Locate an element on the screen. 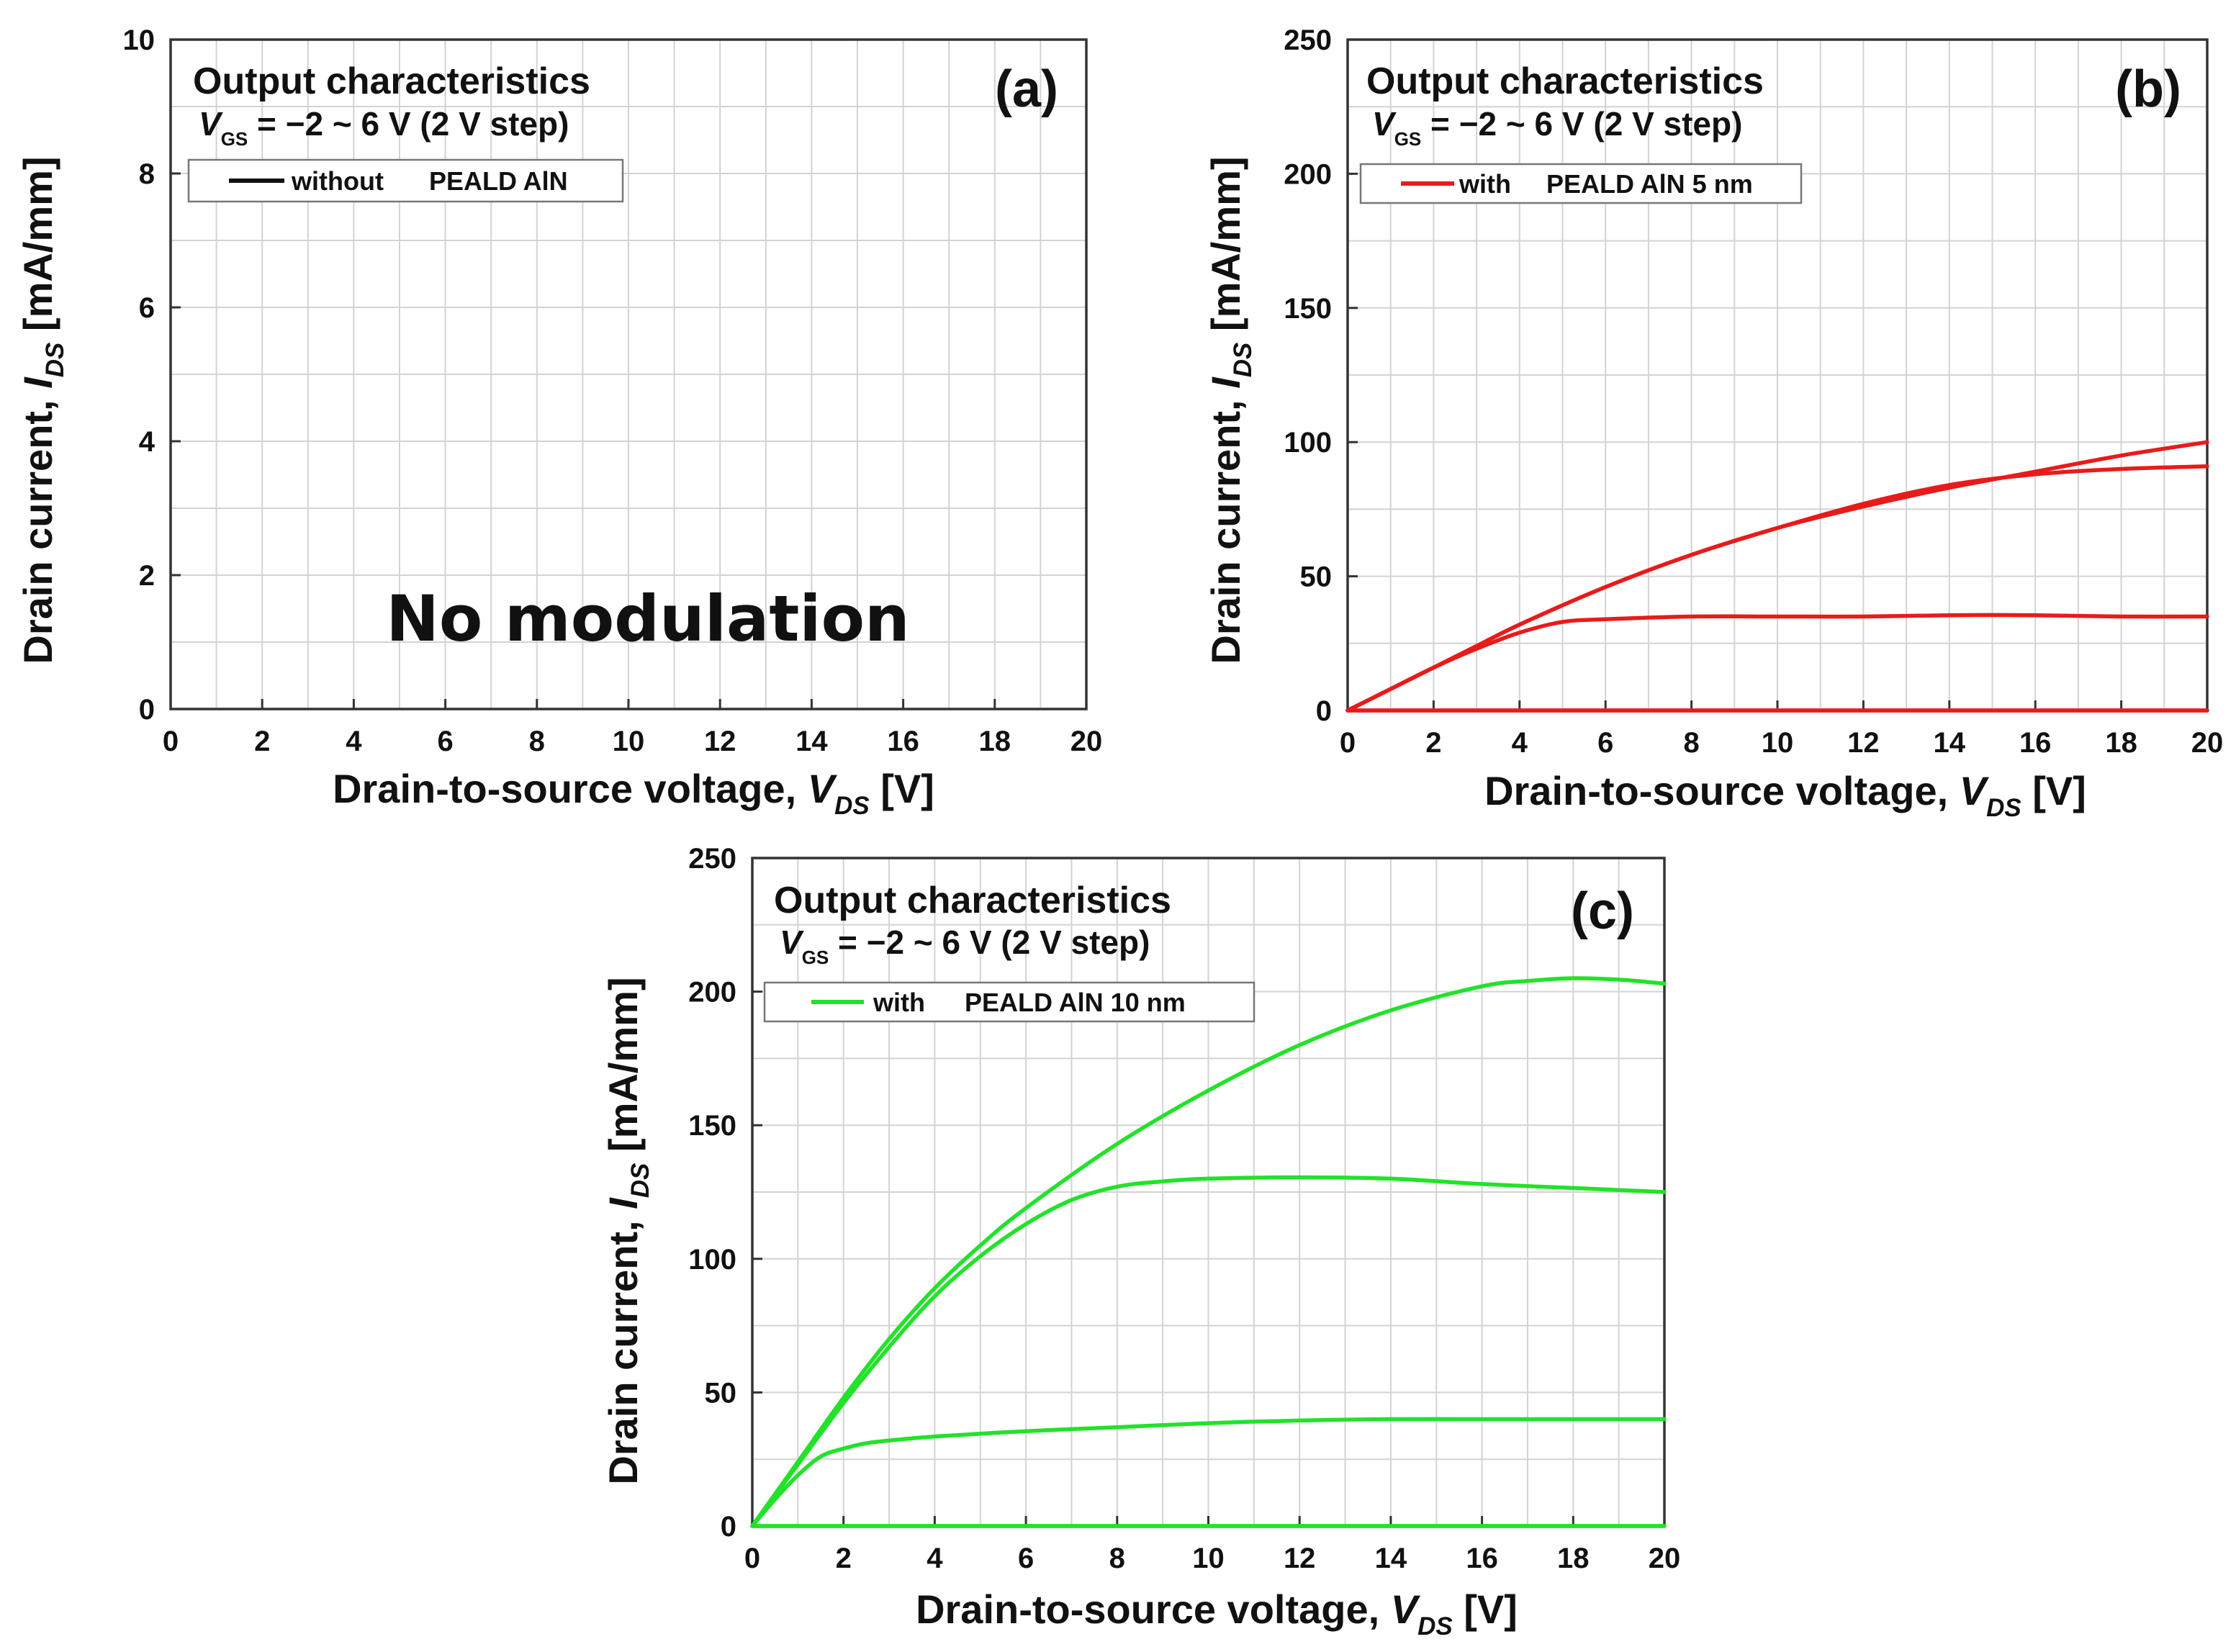 The width and height of the screenshot is (2236, 1652). chart-subtitle-c: VGS = −2 ~ 6 V (2 V step) is located at coordinates (965, 946).